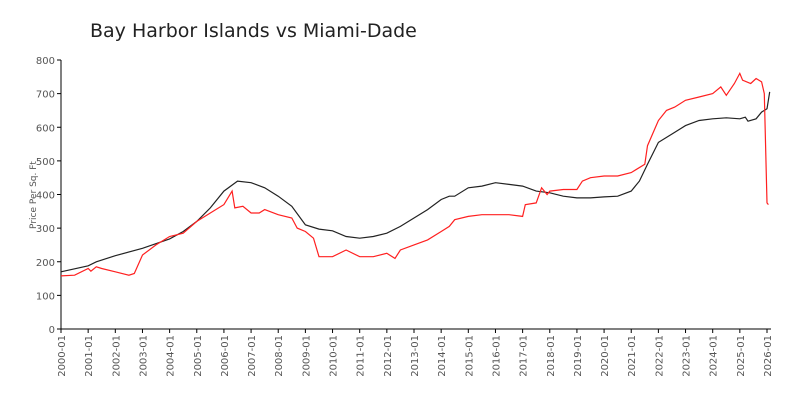 The height and width of the screenshot is (400, 800). Describe the element at coordinates (605, 356) in the screenshot. I see `x-tick-label: 2020-01` at that location.